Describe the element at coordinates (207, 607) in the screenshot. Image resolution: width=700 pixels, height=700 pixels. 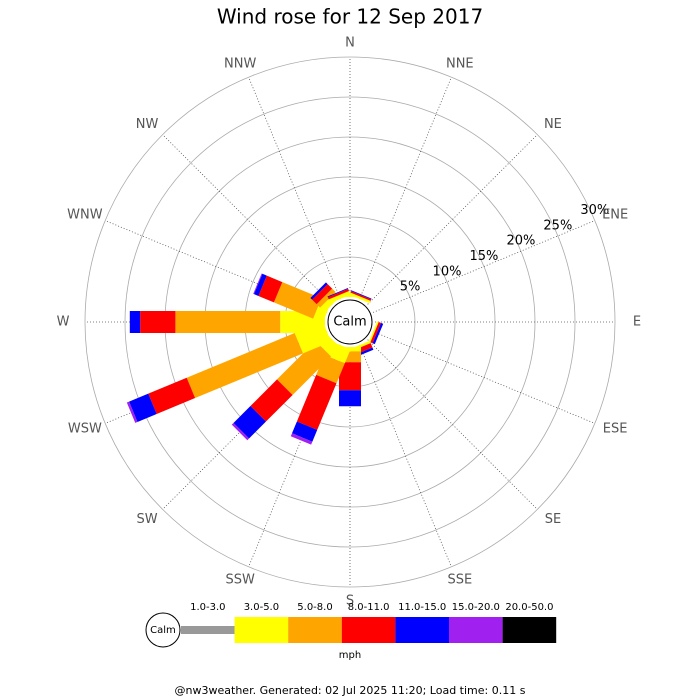
I see `legend-label: 1.0-3.0` at that location.